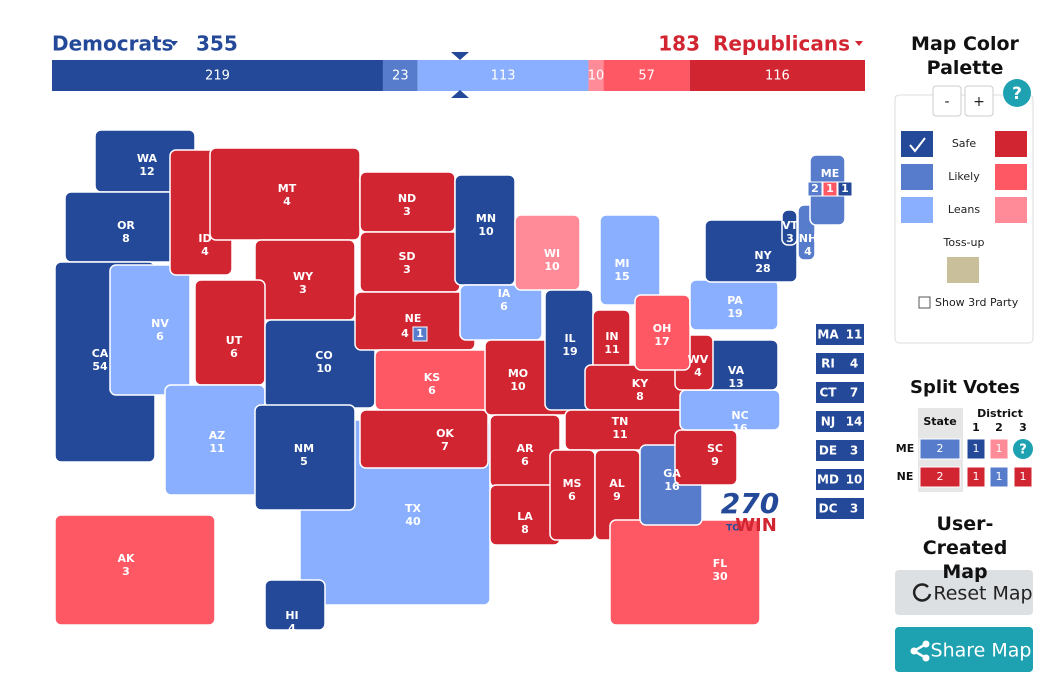 The image size is (1055, 687). What do you see at coordinates (981, 651) in the screenshot?
I see `button-label: Share Map` at bounding box center [981, 651].